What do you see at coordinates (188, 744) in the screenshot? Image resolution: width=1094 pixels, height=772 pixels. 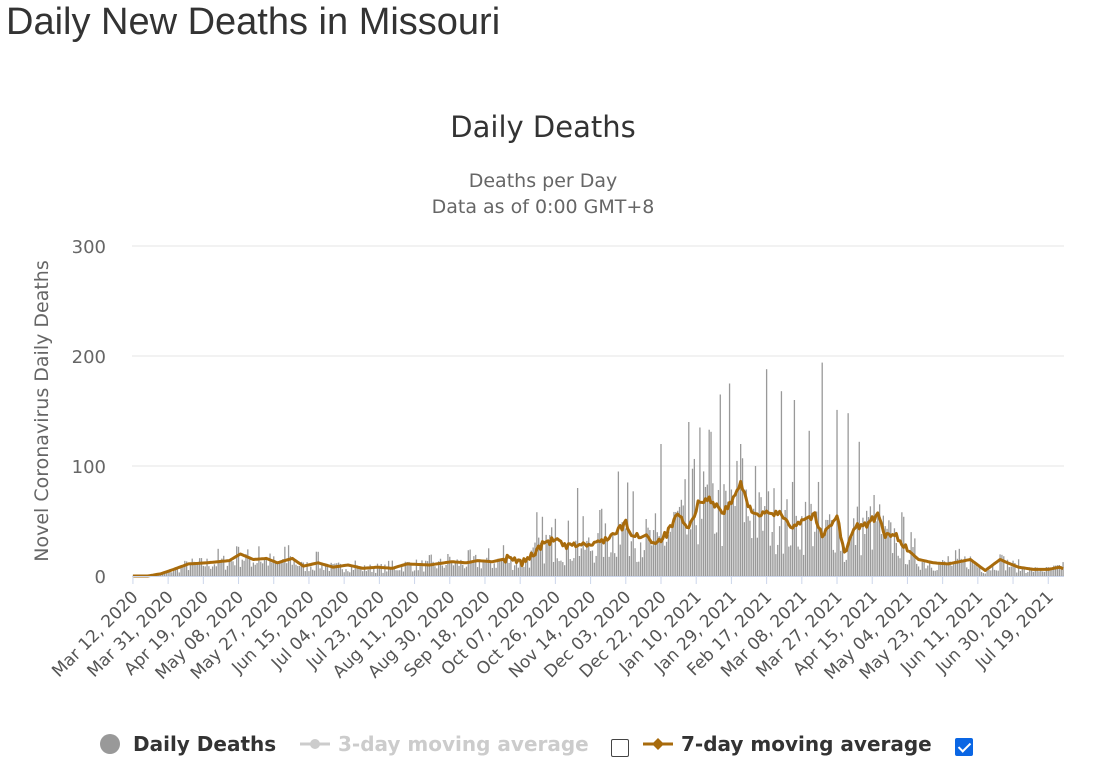 I see `legend-item-daily-deaths: Daily Deaths` at bounding box center [188, 744].